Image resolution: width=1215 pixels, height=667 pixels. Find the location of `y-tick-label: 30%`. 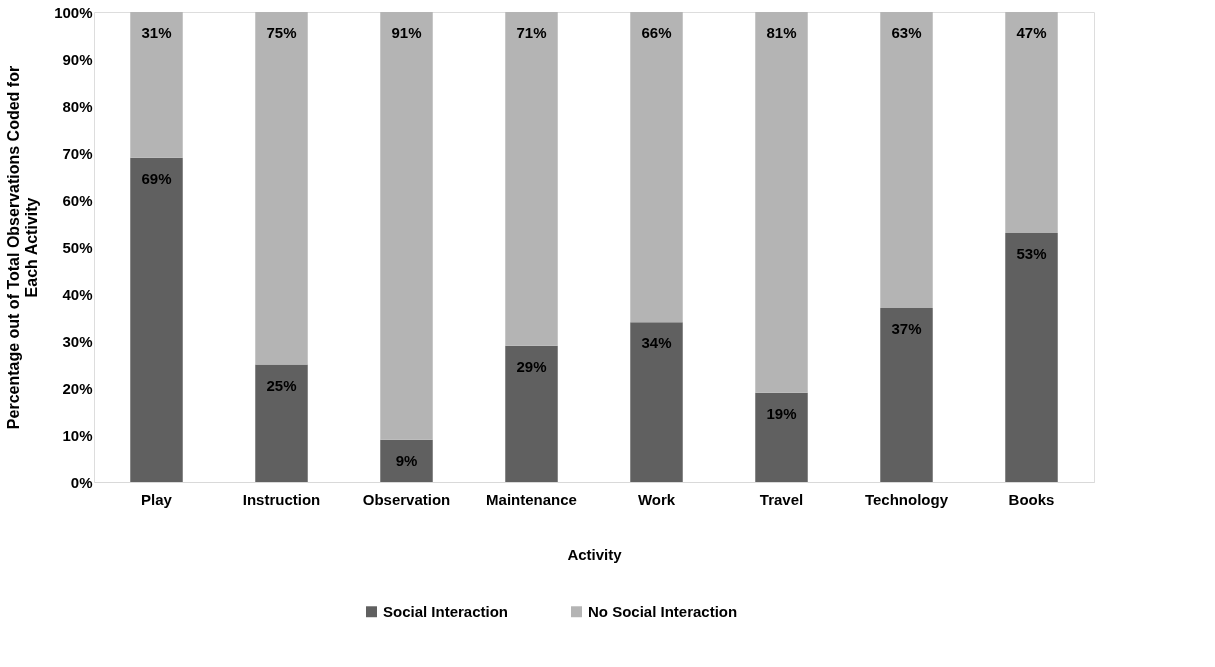

y-tick-label: 30% is located at coordinates (77, 341).